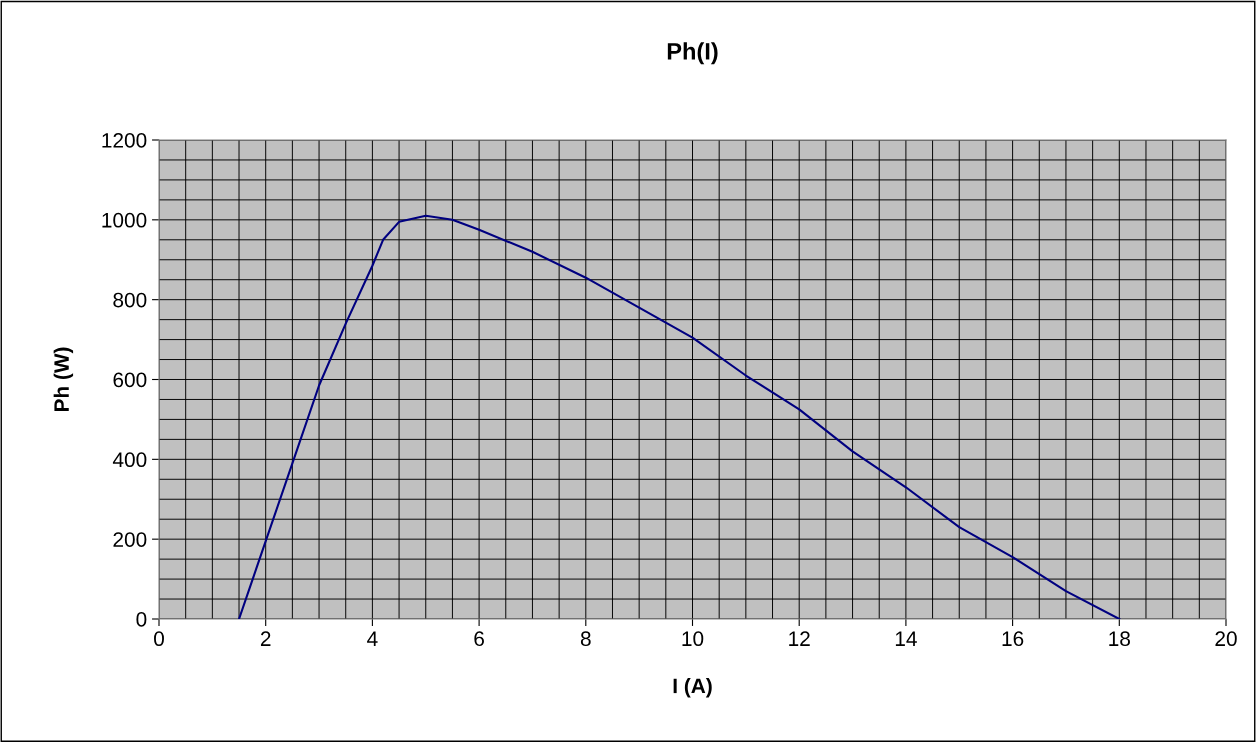 The width and height of the screenshot is (1256, 742). Describe the element at coordinates (130, 300) in the screenshot. I see `y-tick-label: 800` at that location.